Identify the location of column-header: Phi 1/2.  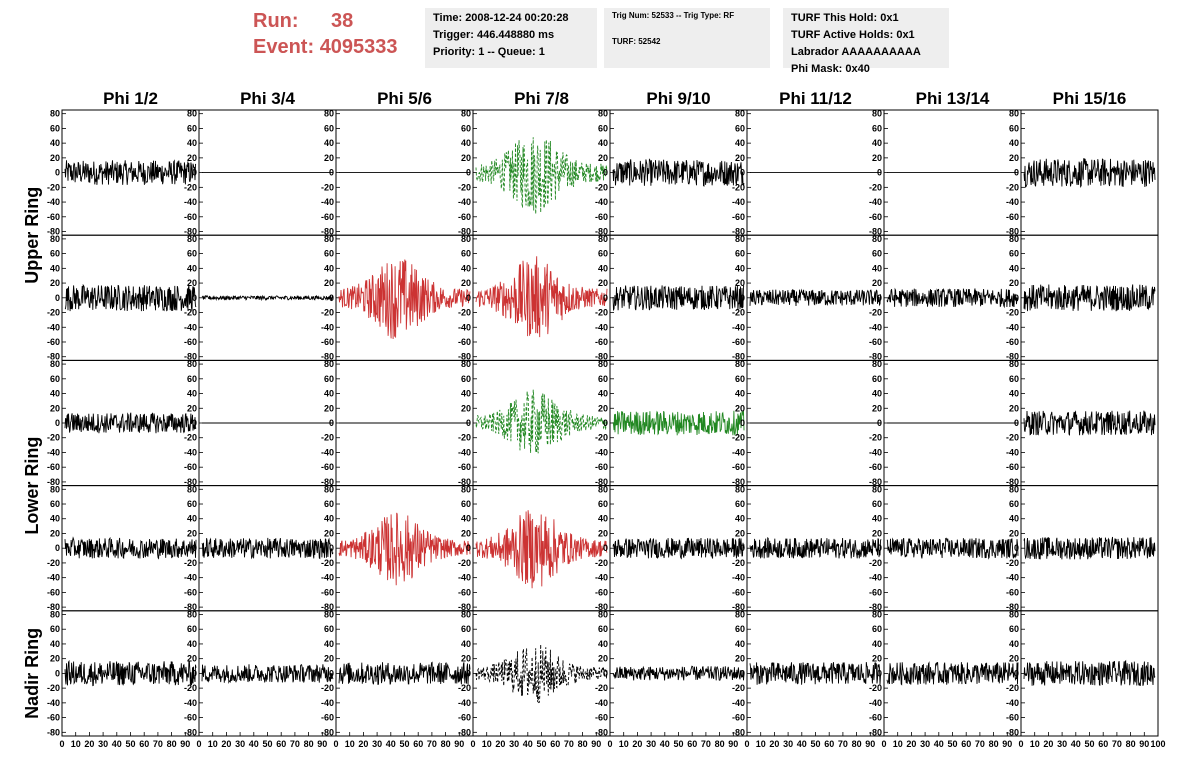
(130, 98).